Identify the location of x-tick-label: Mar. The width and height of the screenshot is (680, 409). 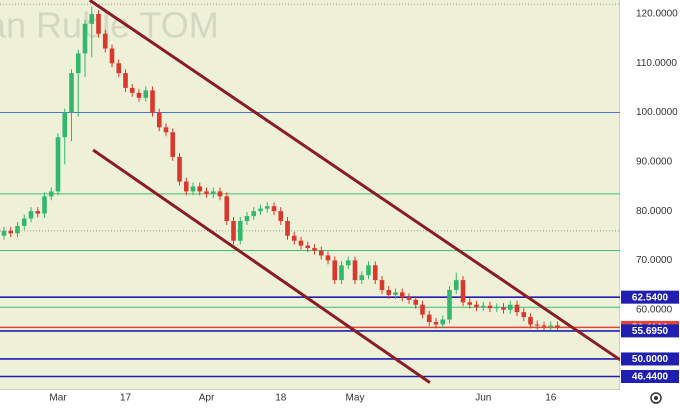
(58, 398).